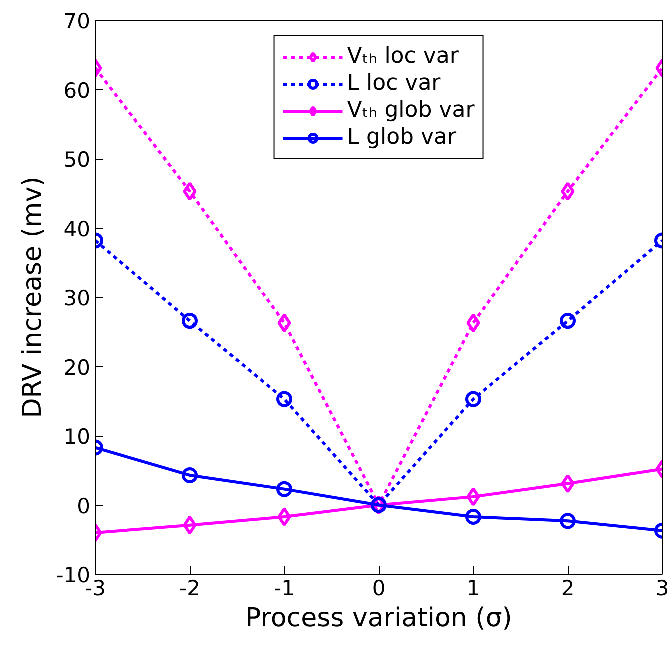  Describe the element at coordinates (84, 506) in the screenshot. I see `y-tick-label: 0` at that location.